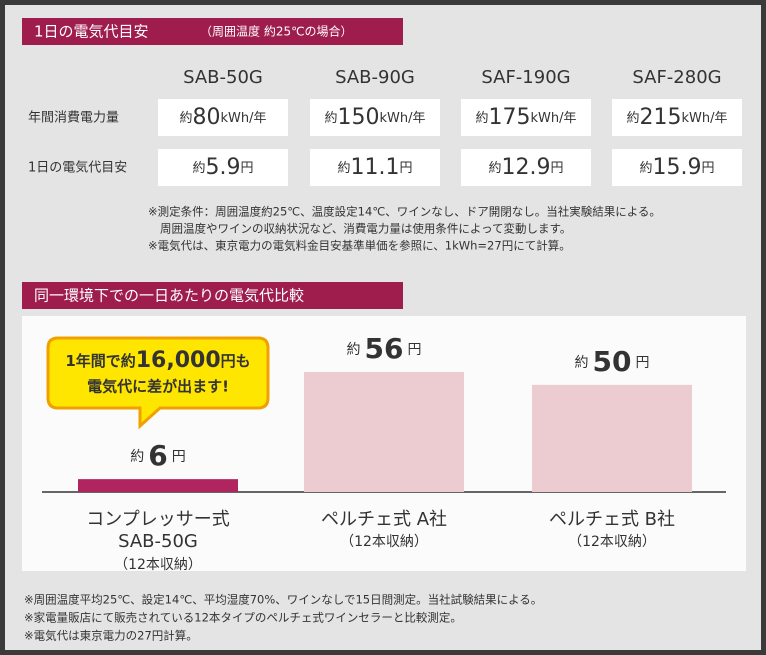 The height and width of the screenshot is (655, 766). I want to click on section-title: 1日の電気代目安, so click(91, 32).